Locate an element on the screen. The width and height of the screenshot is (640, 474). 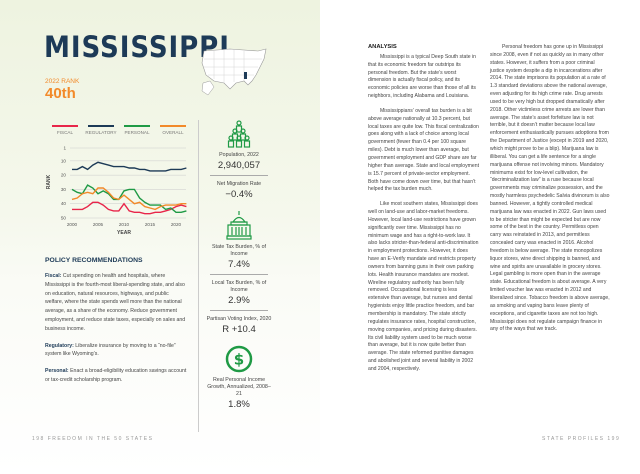
migration-value: −0.4% is located at coordinates (239, 194).